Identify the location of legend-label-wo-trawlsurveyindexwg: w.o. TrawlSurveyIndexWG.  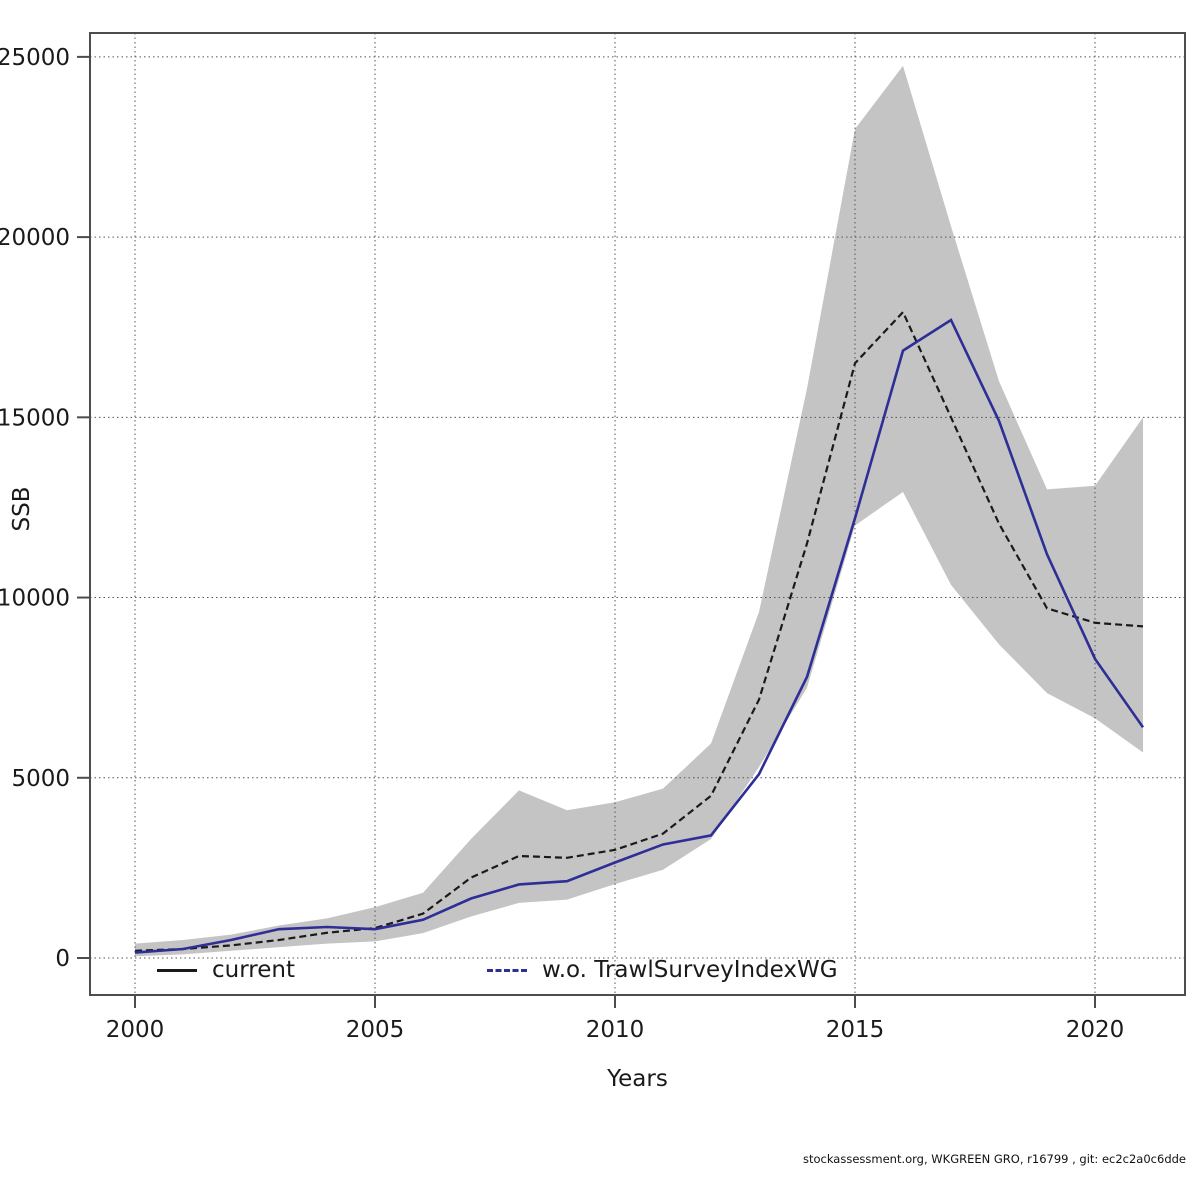
(690, 970).